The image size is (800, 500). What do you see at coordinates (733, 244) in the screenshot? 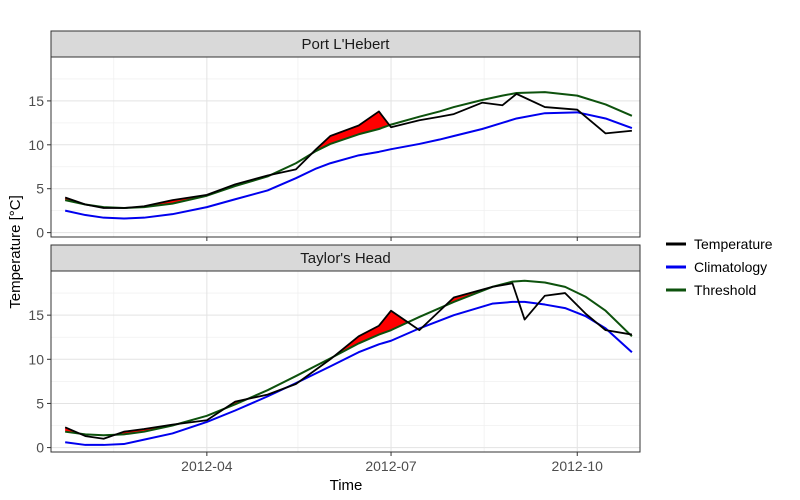
I see `legend-label-temperature: Temperature` at bounding box center [733, 244].